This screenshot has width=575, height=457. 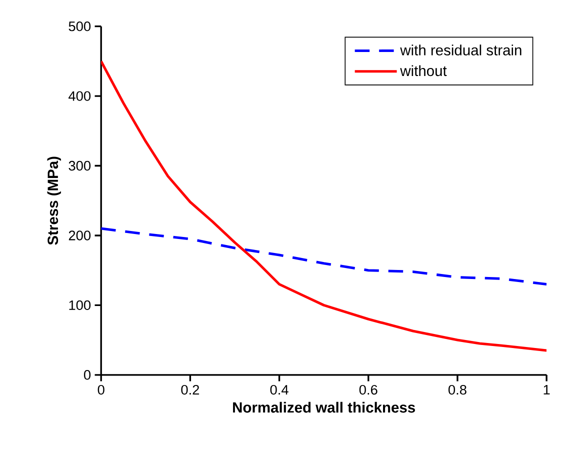 What do you see at coordinates (79, 96) in the screenshot?
I see `y-tick-label: 400` at bounding box center [79, 96].